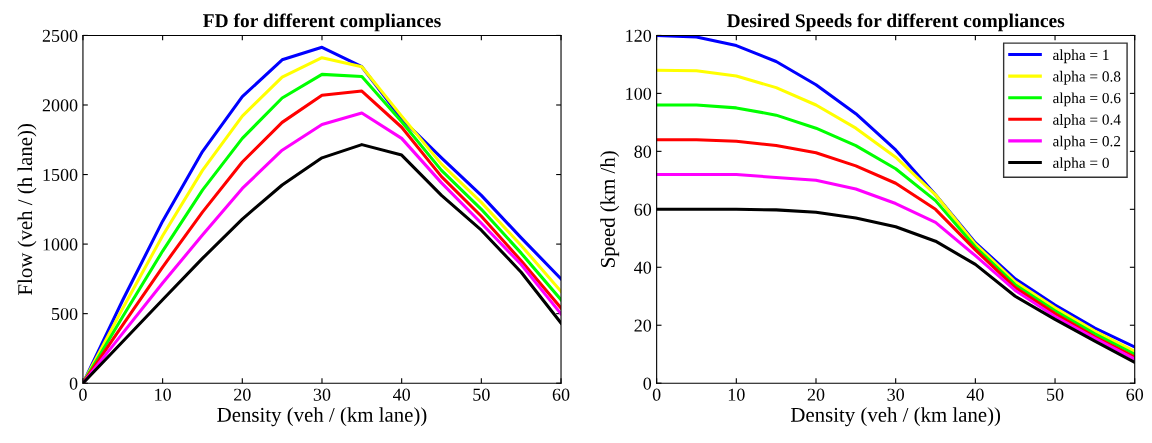 Image resolution: width=1152 pixels, height=443 pixels. What do you see at coordinates (60, 174) in the screenshot?
I see `y-tick-label: 1500` at bounding box center [60, 174].